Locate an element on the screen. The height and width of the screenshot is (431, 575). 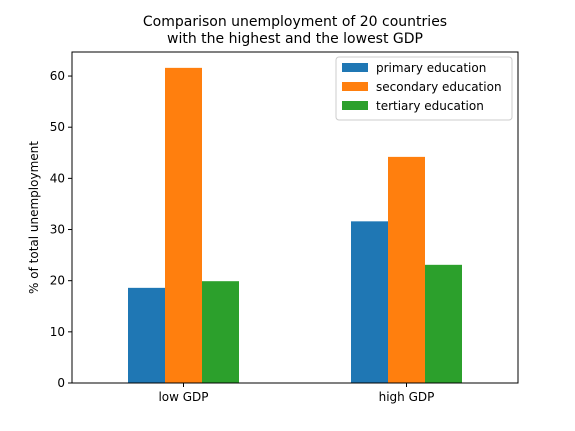
bar-tertiary-education-high-GDP is located at coordinates (443, 323).